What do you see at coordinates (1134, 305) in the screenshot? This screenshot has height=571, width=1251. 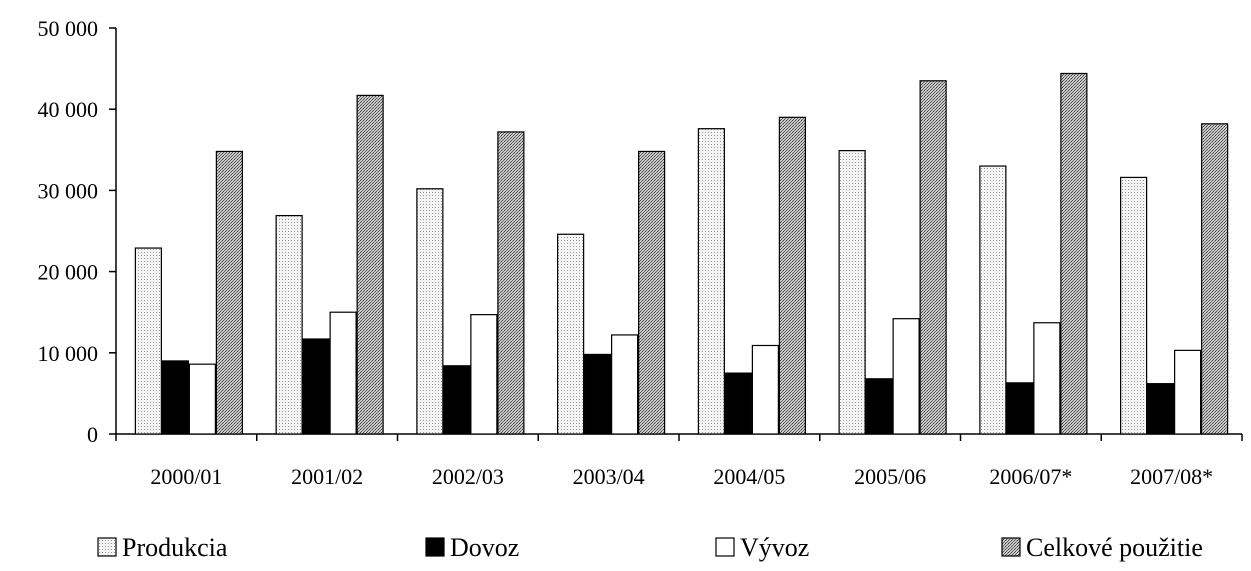 I see `bar-produkcia-2007-08-` at bounding box center [1134, 305].